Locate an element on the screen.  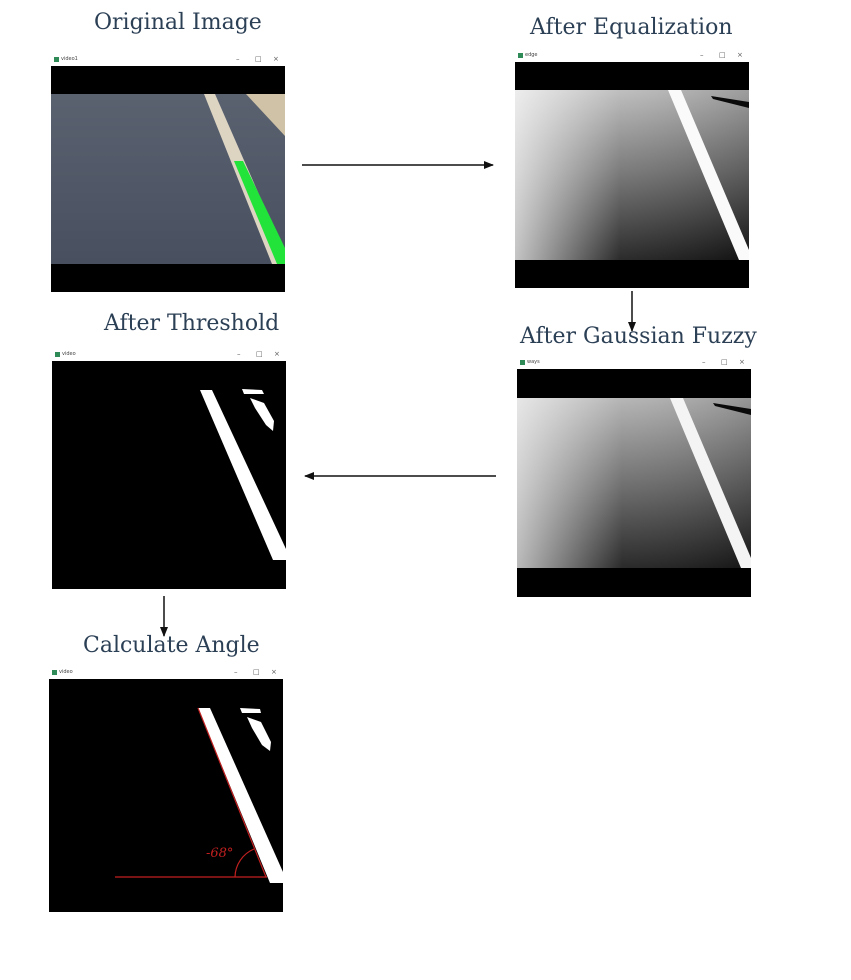
original-road-image is located at coordinates (168, 179).